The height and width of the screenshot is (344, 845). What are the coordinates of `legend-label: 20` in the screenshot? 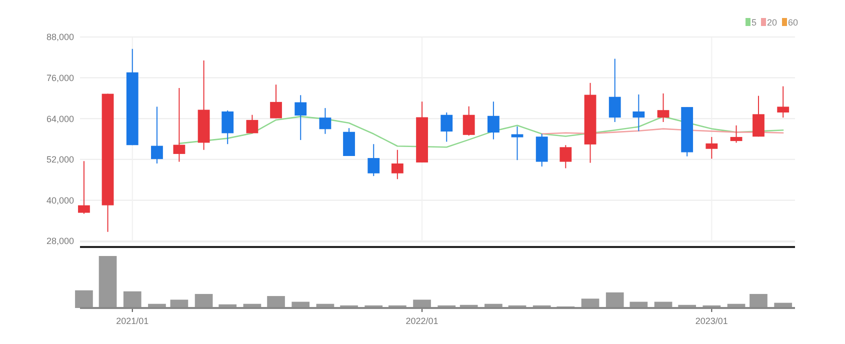 It's located at (772, 23).